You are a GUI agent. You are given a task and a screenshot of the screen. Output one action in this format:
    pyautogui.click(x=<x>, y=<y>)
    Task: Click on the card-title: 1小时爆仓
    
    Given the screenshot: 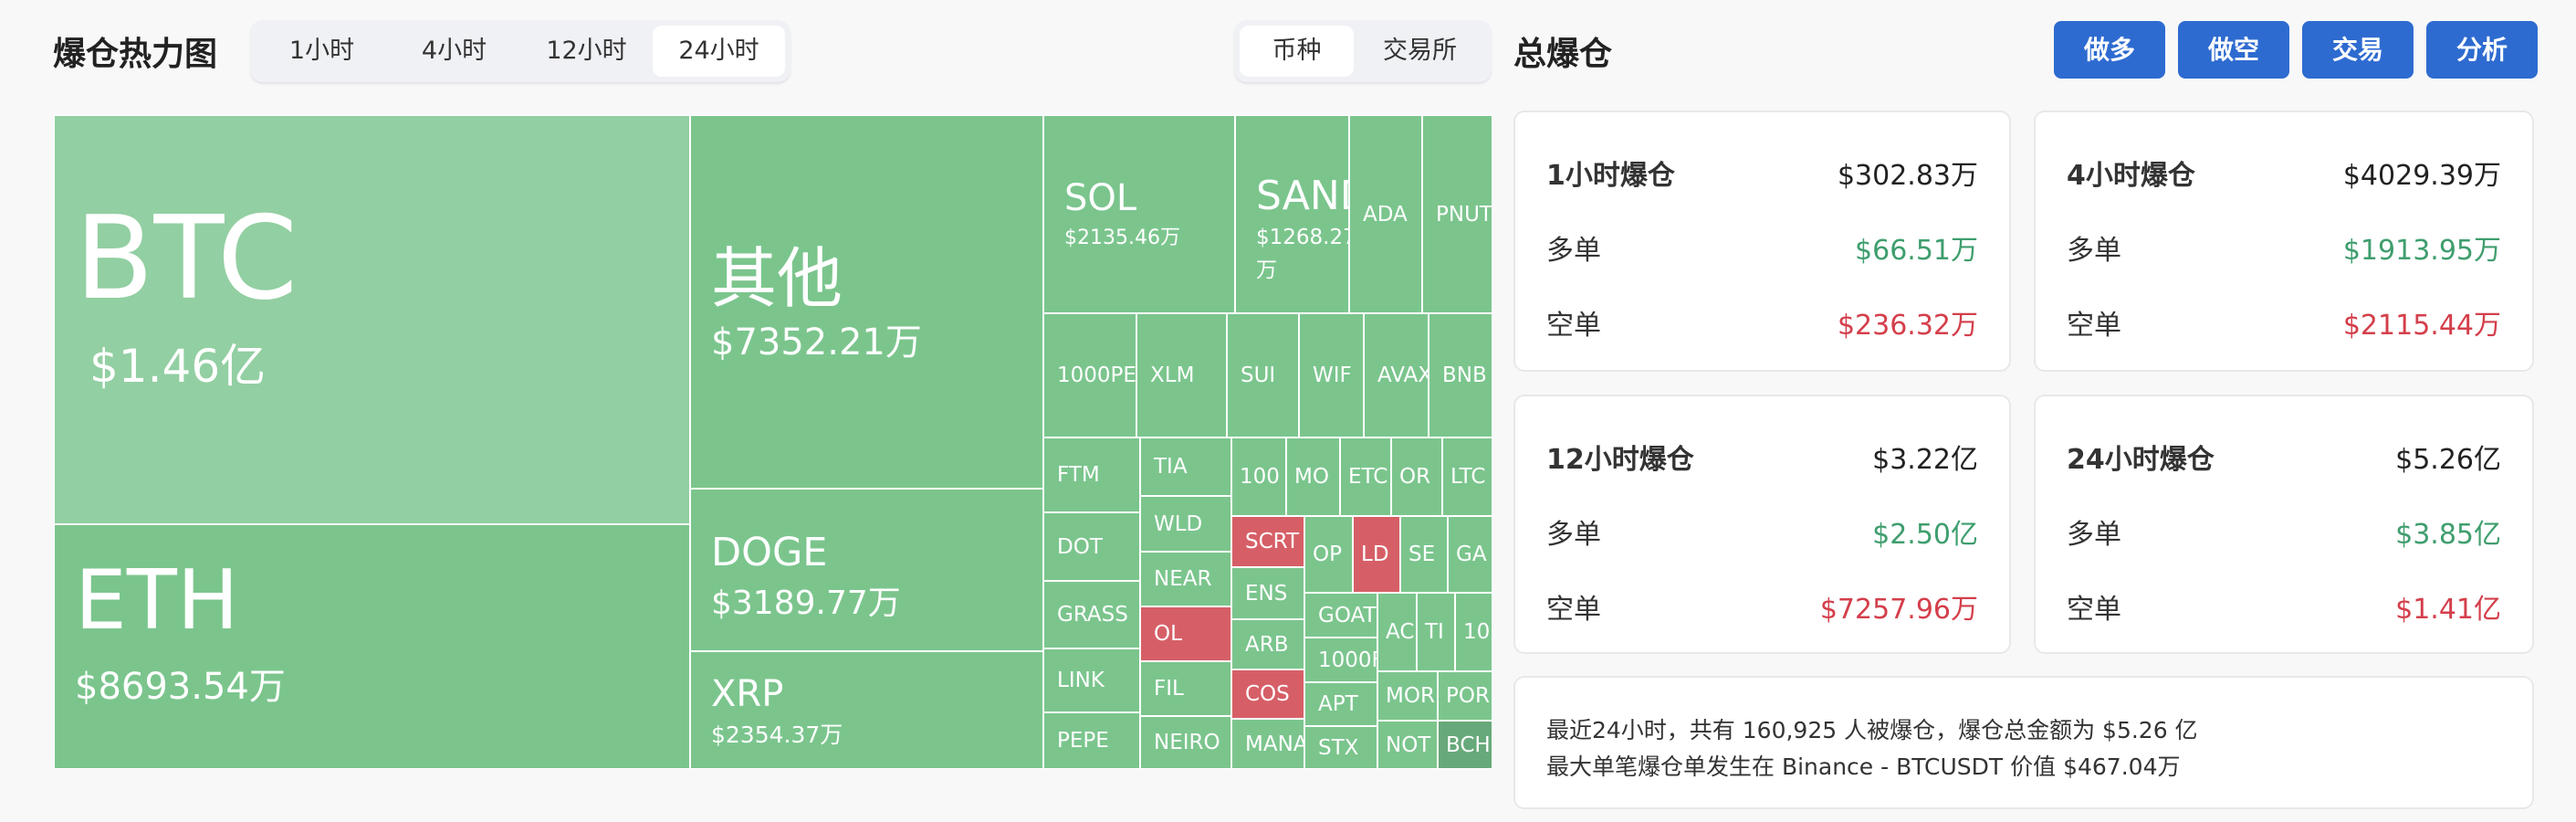 What is the action you would take?
    pyautogui.click(x=1611, y=176)
    